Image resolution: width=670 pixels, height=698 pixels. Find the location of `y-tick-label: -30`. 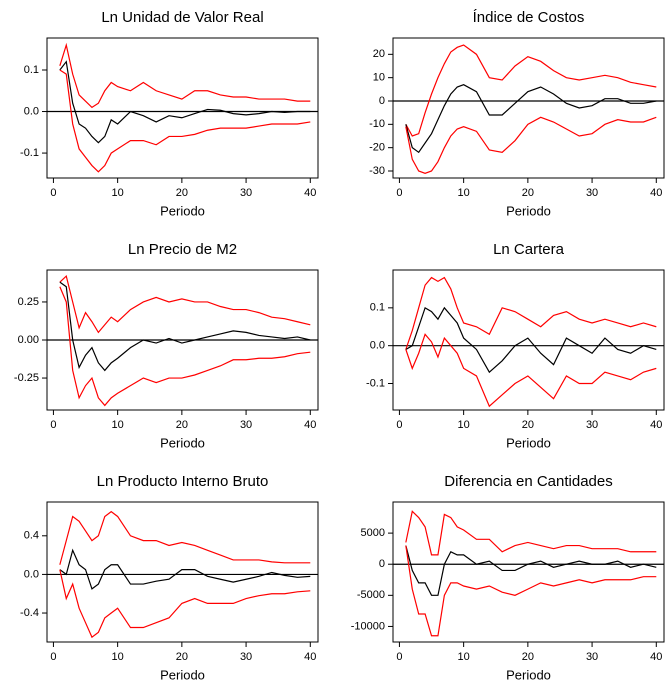

y-tick-label: -30 is located at coordinates (377, 171).